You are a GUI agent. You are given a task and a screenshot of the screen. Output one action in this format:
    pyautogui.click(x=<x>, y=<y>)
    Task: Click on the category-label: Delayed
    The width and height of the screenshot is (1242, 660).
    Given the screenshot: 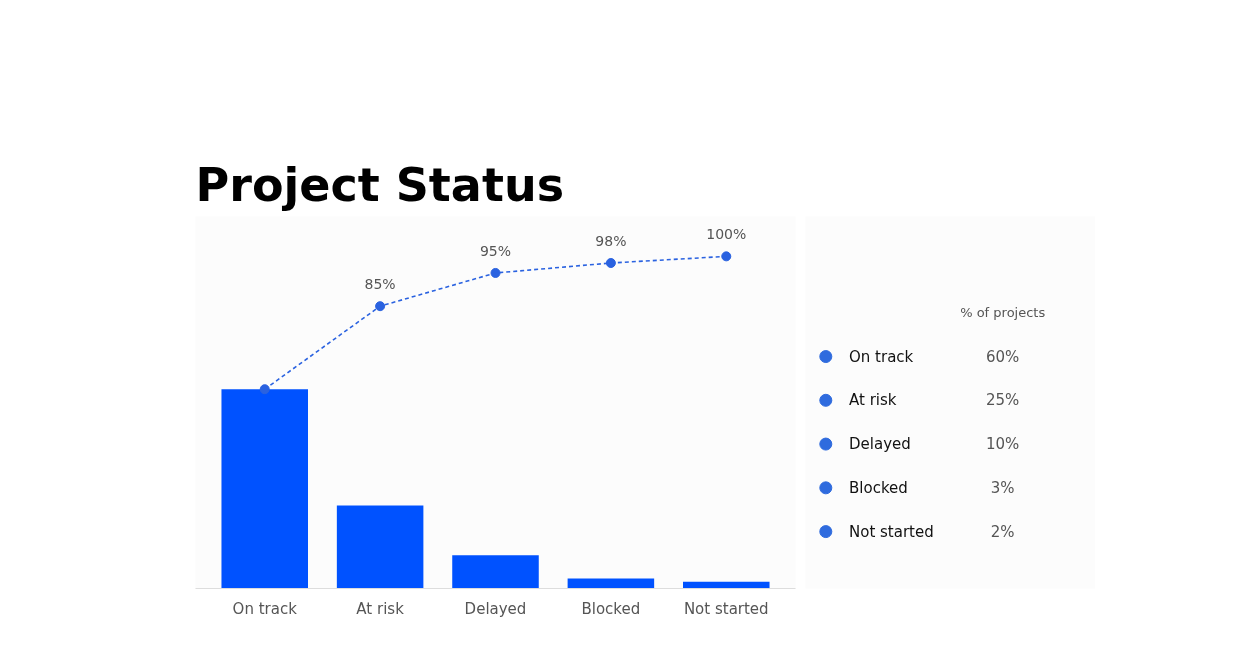 What is the action you would take?
    pyautogui.click(x=880, y=444)
    